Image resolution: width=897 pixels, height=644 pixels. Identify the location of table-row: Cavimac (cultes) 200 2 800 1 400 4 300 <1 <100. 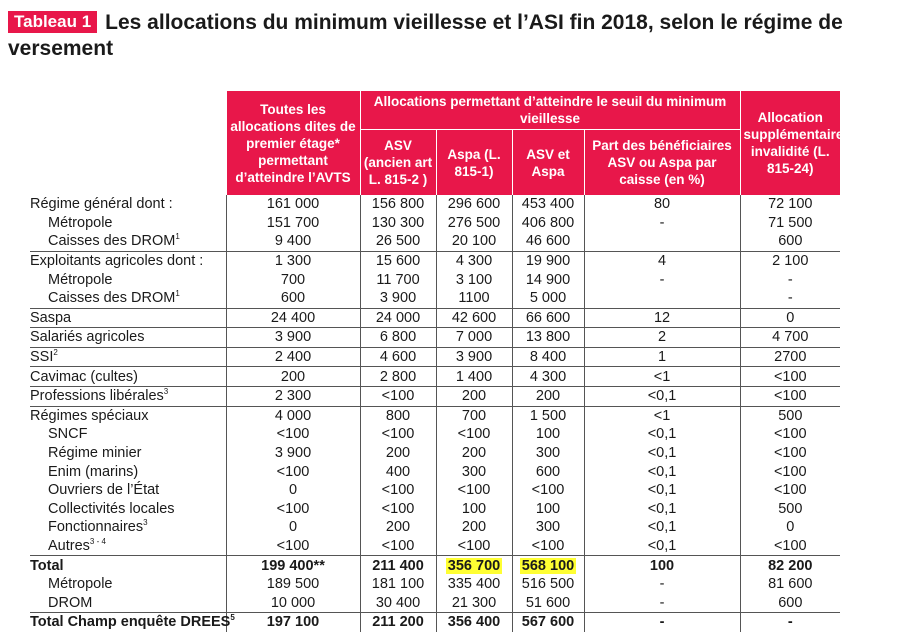
(435, 376).